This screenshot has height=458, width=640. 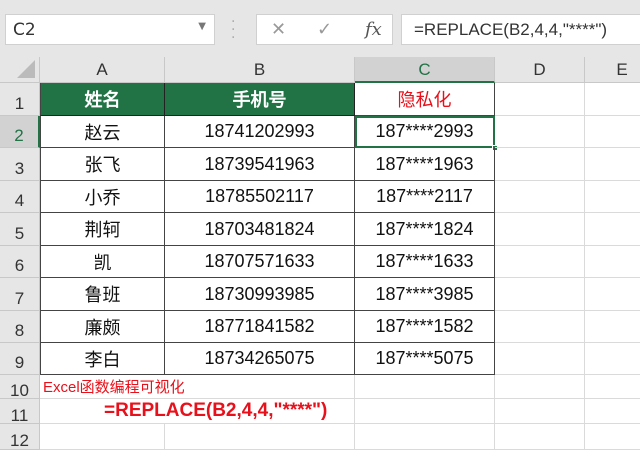 What do you see at coordinates (102, 197) in the screenshot?
I see `cell-name: 小乔` at bounding box center [102, 197].